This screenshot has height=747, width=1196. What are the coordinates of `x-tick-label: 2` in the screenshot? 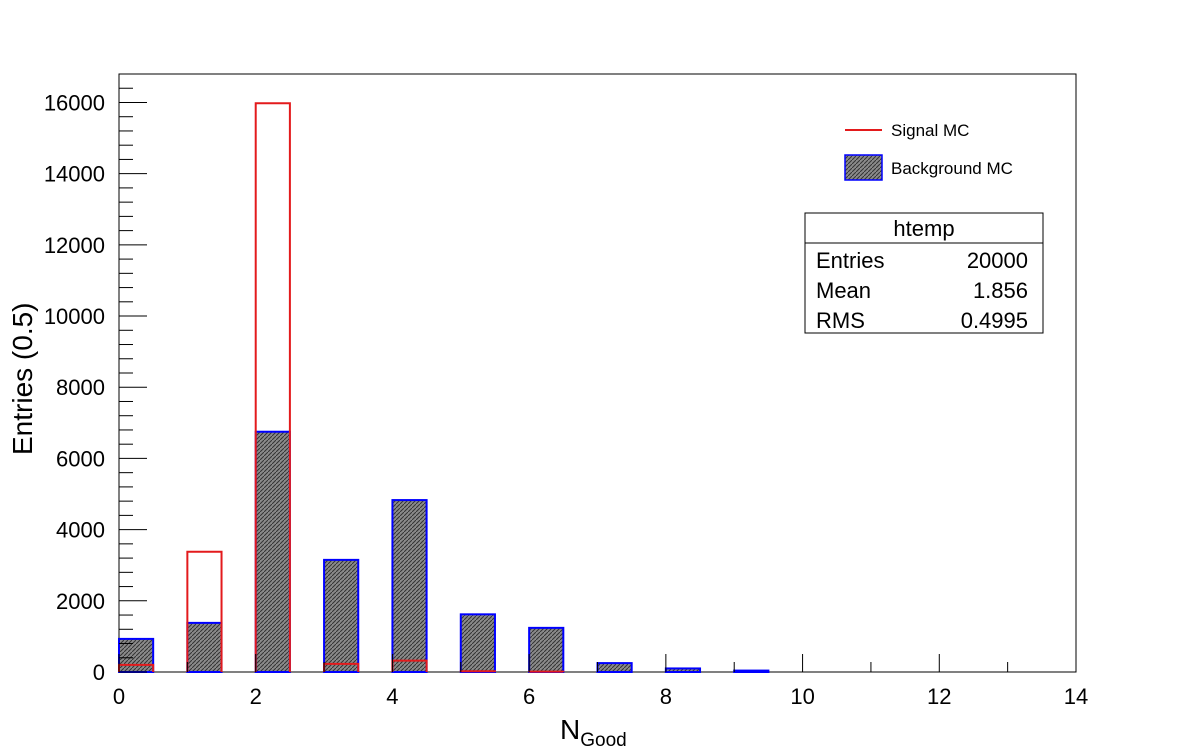 It's located at (256, 696).